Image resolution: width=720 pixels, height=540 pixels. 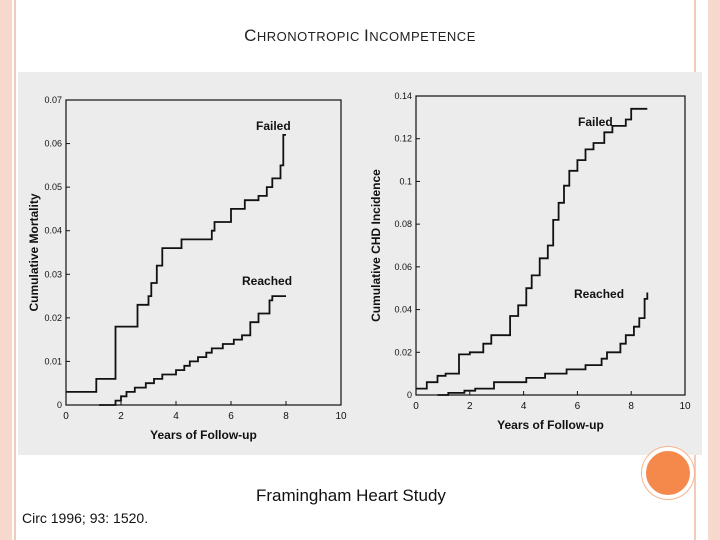 What do you see at coordinates (250, 35) in the screenshot?
I see `title-word-1-initial: C` at bounding box center [250, 35].